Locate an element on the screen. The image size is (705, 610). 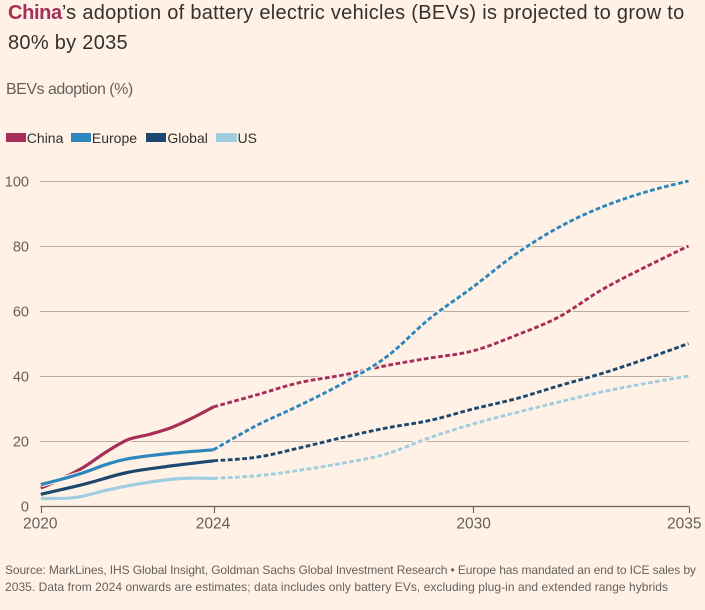
svg-text: 2024 is located at coordinates (213, 523).